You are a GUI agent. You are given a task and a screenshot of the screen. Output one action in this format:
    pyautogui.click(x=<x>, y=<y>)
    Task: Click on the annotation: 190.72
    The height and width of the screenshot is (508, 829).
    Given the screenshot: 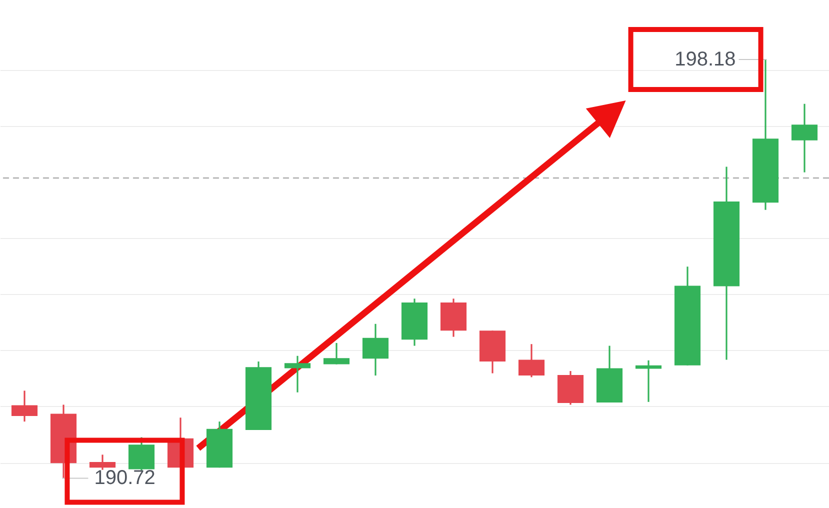 What is the action you would take?
    pyautogui.click(x=125, y=478)
    